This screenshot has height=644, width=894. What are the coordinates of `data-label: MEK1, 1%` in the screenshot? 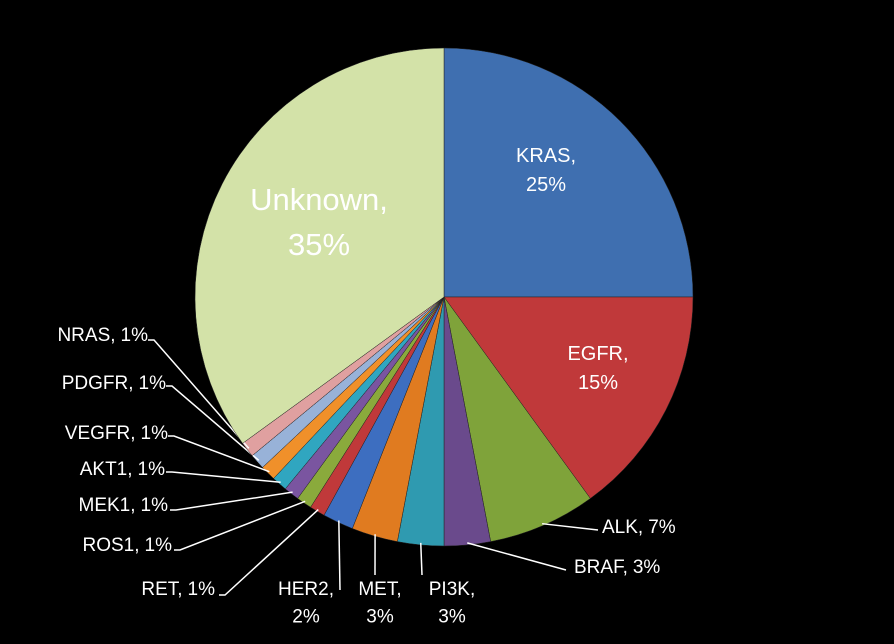 It's located at (124, 505).